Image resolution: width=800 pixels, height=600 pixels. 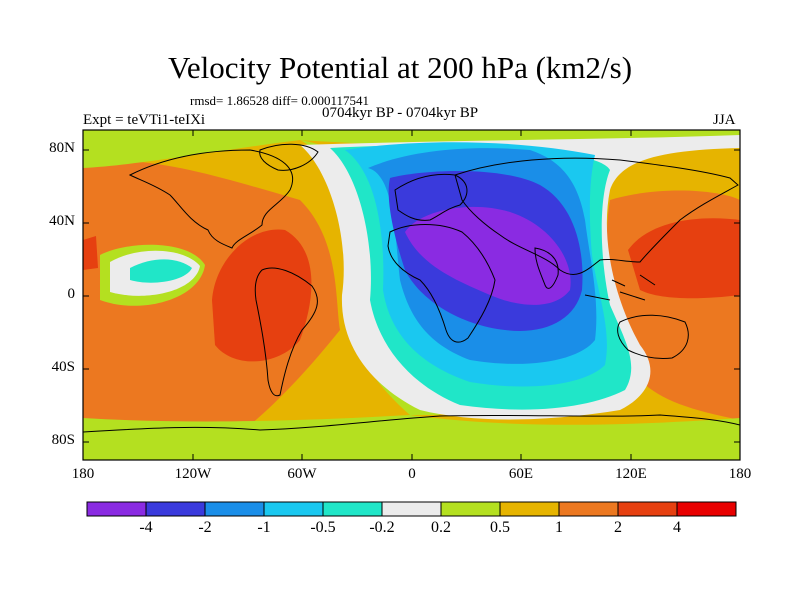 I want to click on period-label: 0704kyr BP - 0704kyr BP, so click(x=400, y=113).